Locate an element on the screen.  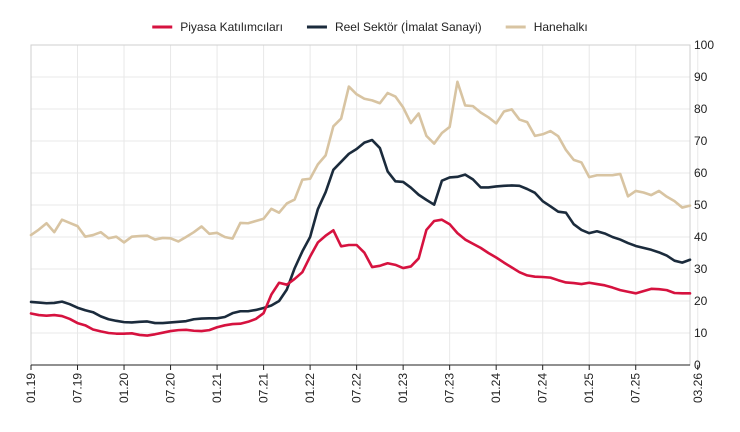
x-tick-label: 01.22 is located at coordinates (310, 388).